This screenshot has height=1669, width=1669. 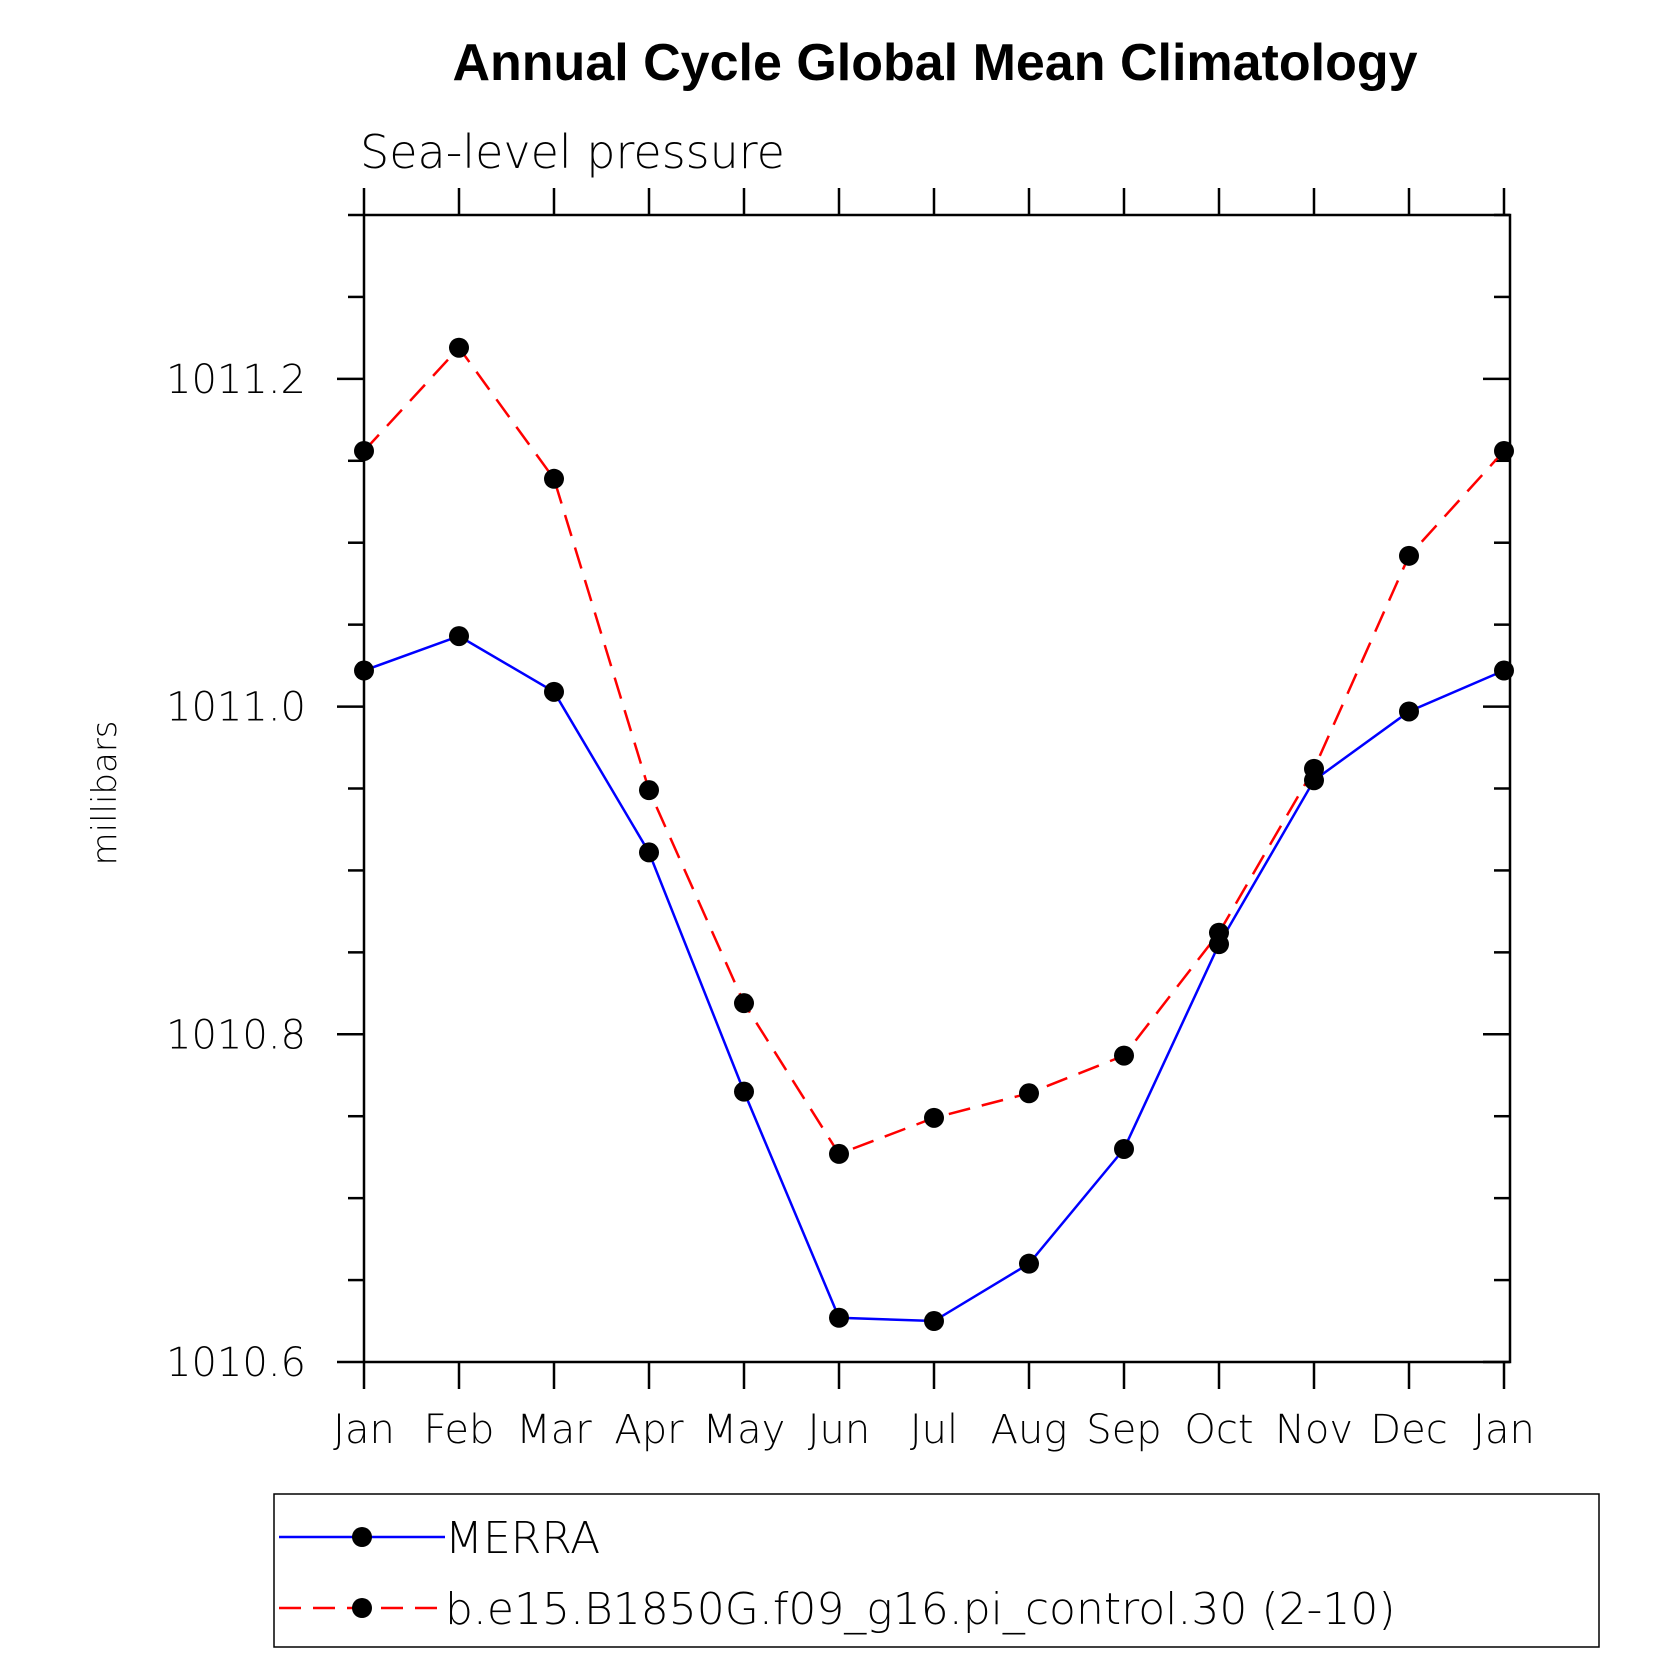 I want to click on x-tick-label: Mar, so click(x=554, y=1430).